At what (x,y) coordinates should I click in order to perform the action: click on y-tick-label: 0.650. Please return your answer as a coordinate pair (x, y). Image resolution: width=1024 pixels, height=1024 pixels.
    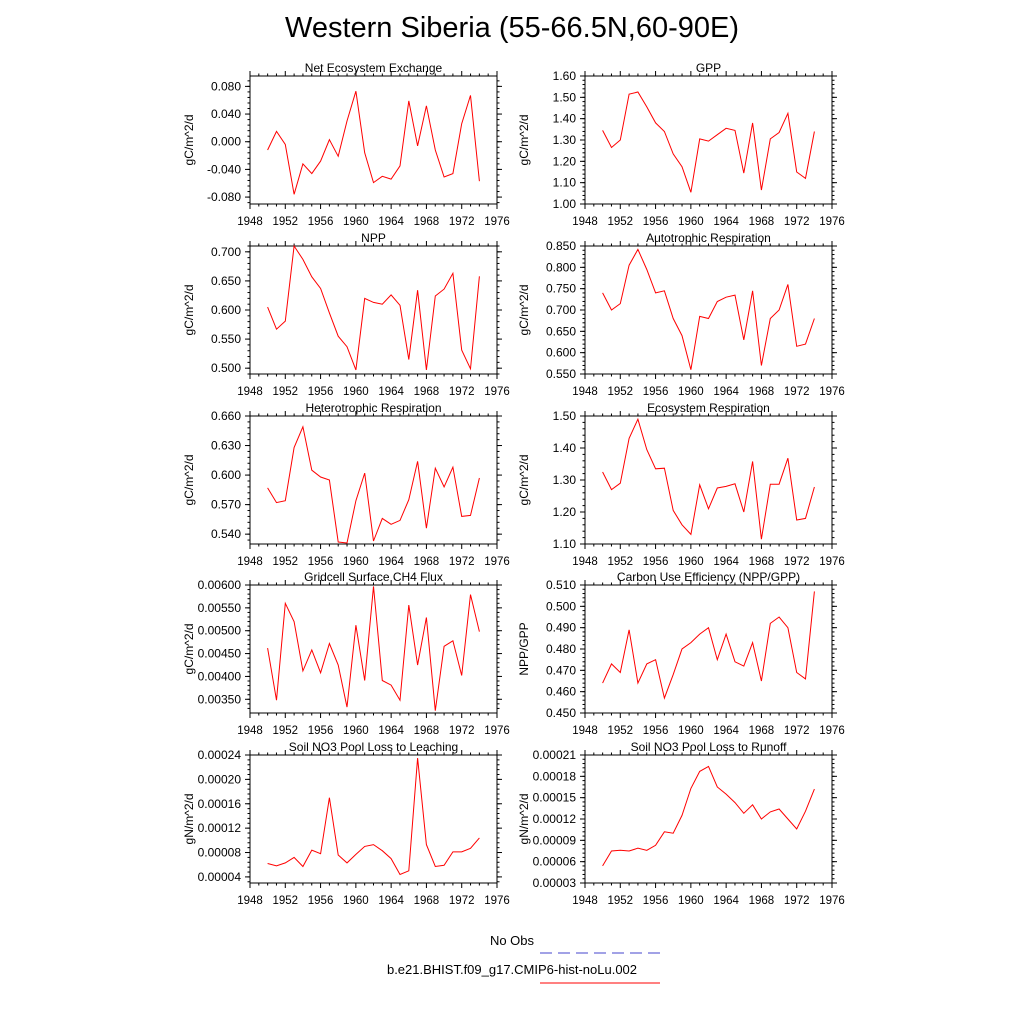
    Looking at the image, I should click on (226, 281).